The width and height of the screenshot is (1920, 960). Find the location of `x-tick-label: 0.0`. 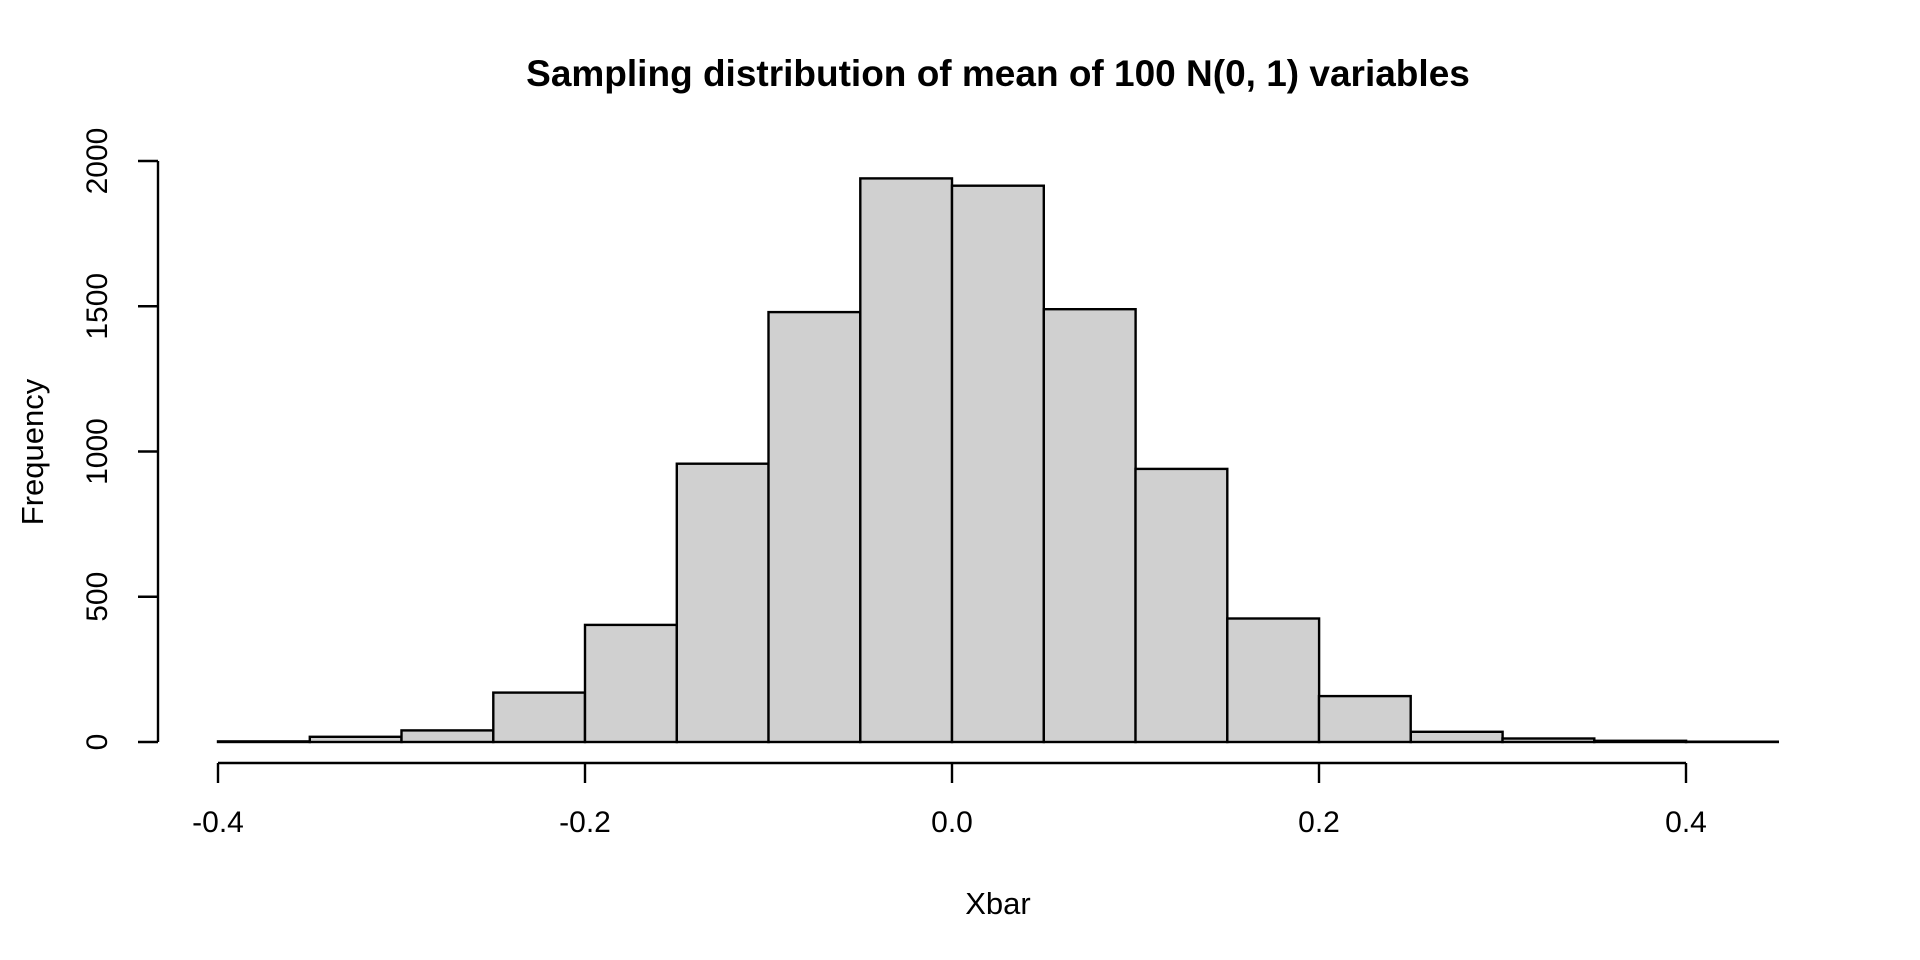

x-tick-label: 0.0 is located at coordinates (952, 822).